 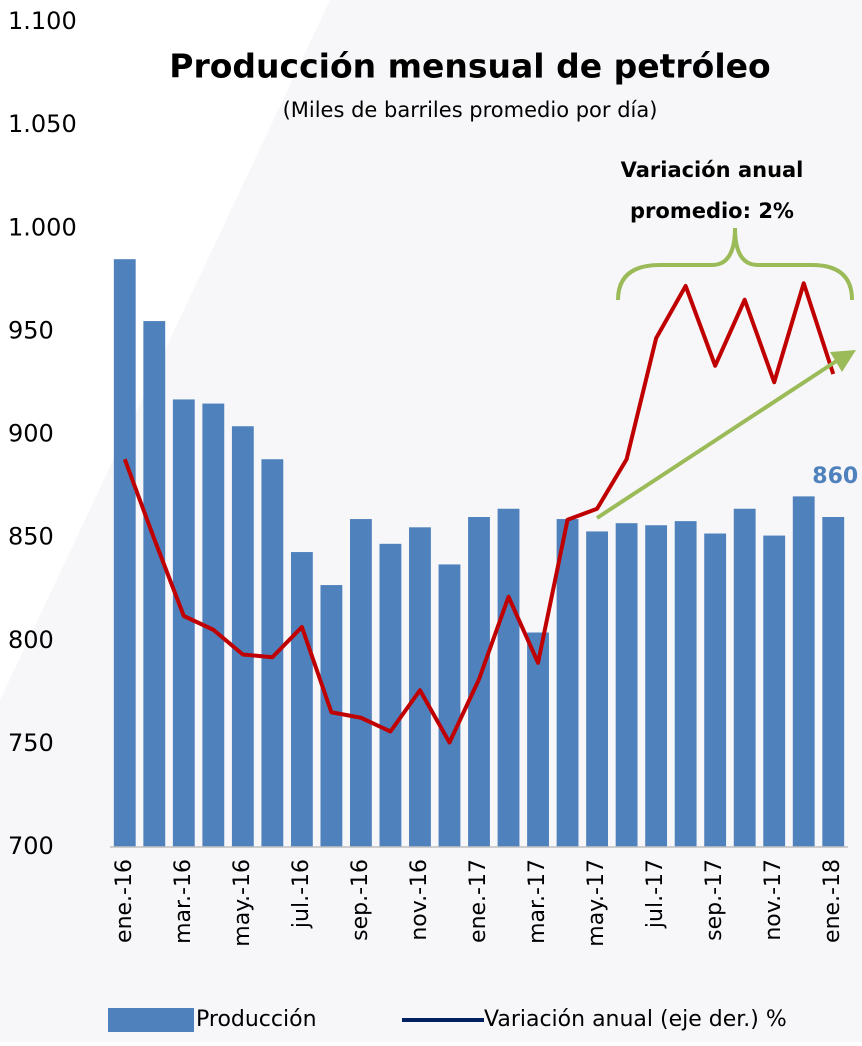 I want to click on x-tick-label: ene.-17, so click(x=478, y=901).